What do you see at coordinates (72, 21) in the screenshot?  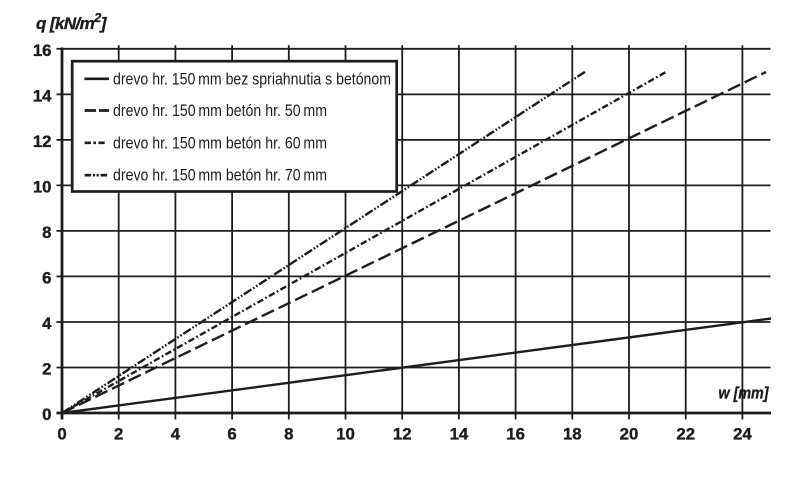 I see `svg-text: q [kN/m2]` at bounding box center [72, 21].